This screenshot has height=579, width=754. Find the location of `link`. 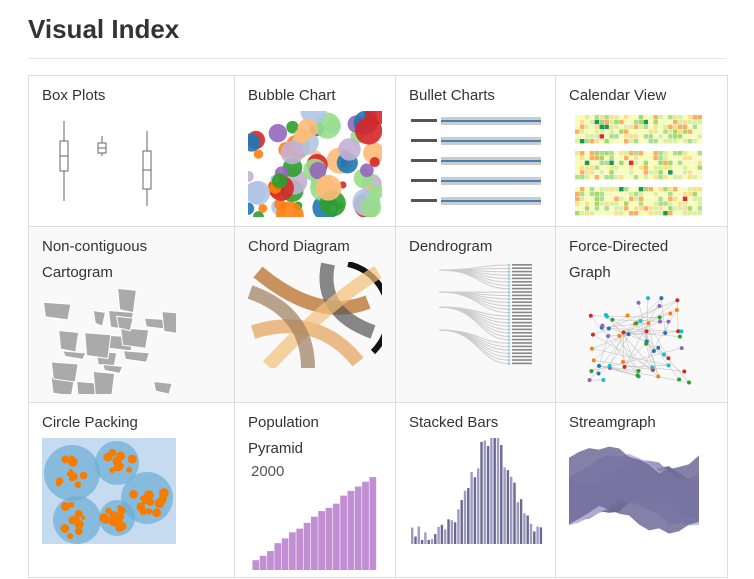

link is located at coordinates (474, 302).